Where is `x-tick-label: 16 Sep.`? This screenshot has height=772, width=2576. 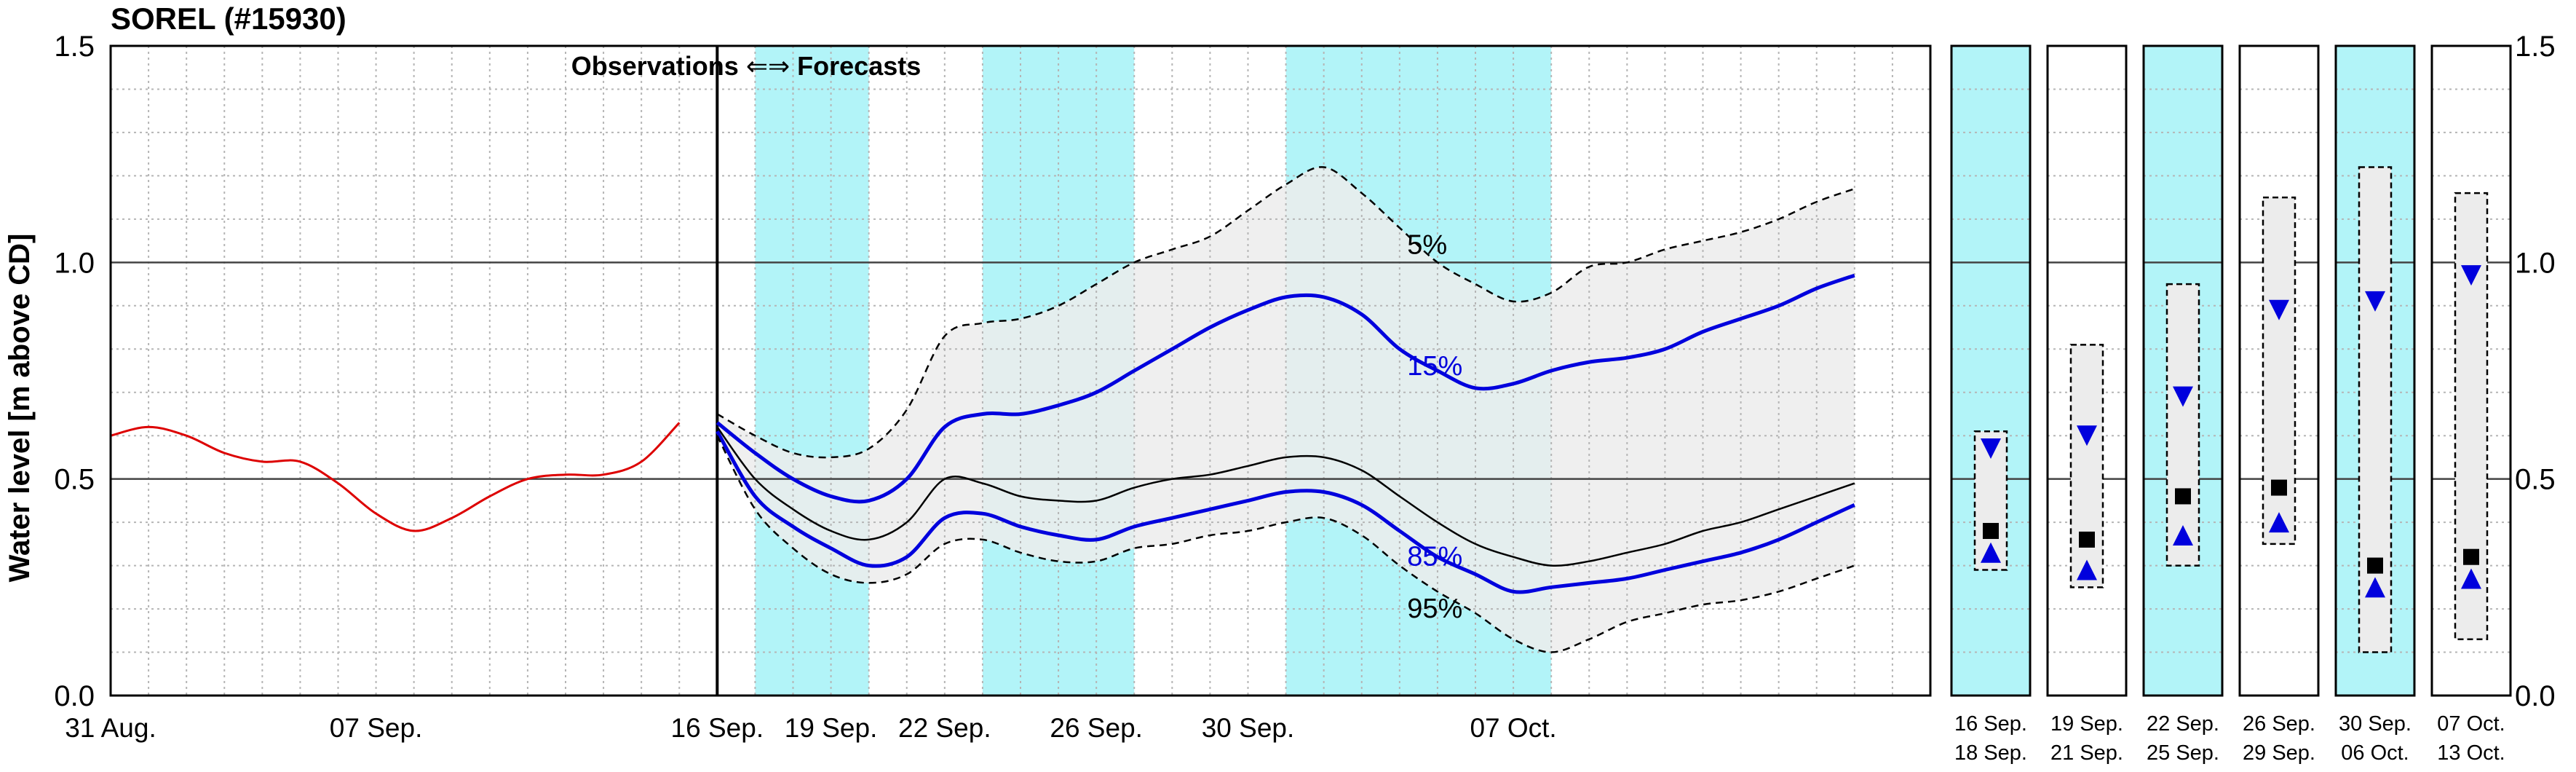
x-tick-label: 16 Sep. is located at coordinates (717, 728).